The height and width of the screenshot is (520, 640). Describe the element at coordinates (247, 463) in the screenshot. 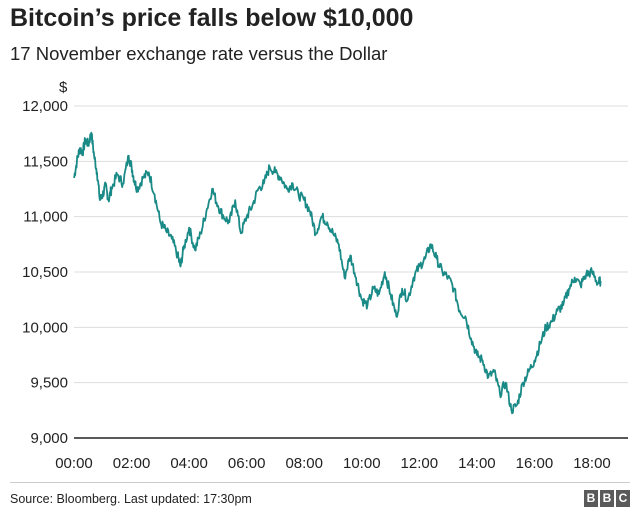

I see `x-tick-label: 06:00` at that location.